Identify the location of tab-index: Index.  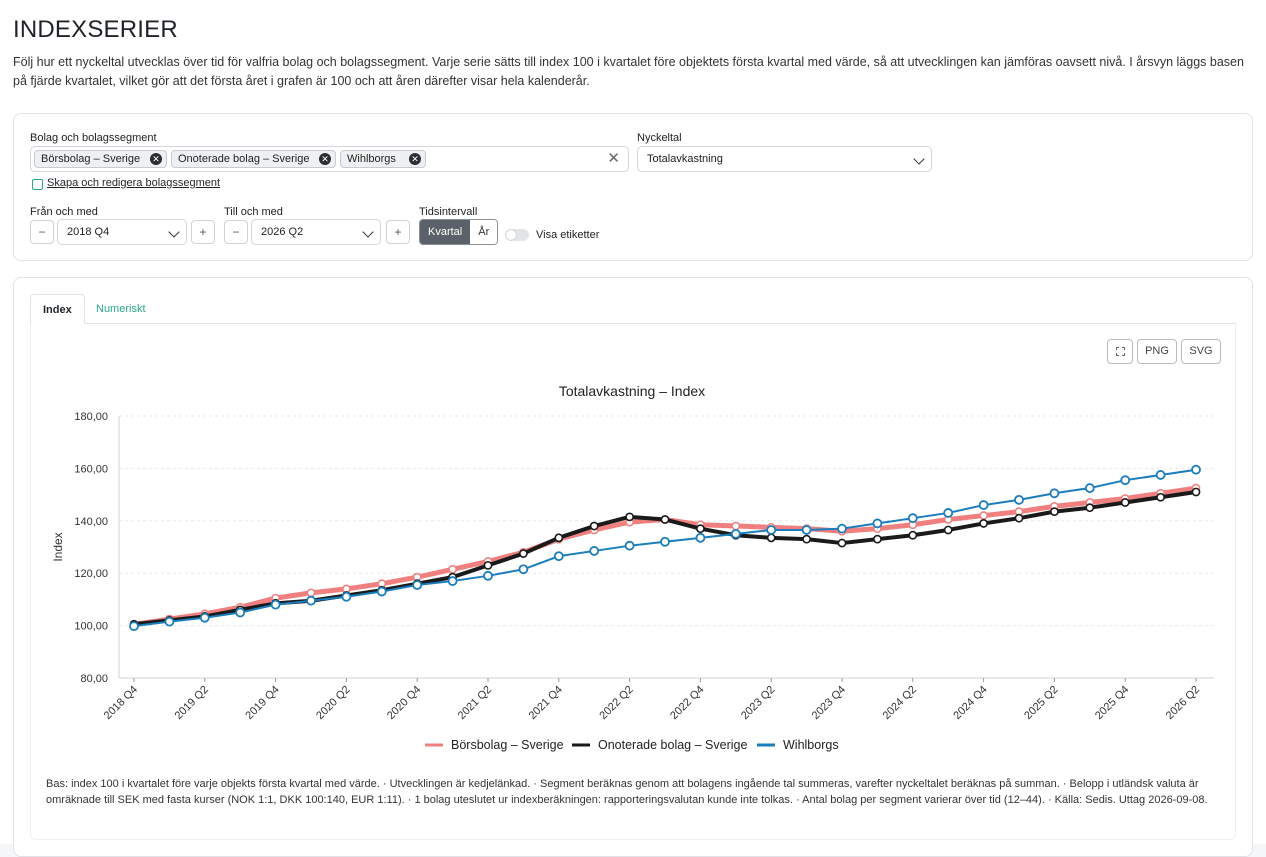
(57, 309).